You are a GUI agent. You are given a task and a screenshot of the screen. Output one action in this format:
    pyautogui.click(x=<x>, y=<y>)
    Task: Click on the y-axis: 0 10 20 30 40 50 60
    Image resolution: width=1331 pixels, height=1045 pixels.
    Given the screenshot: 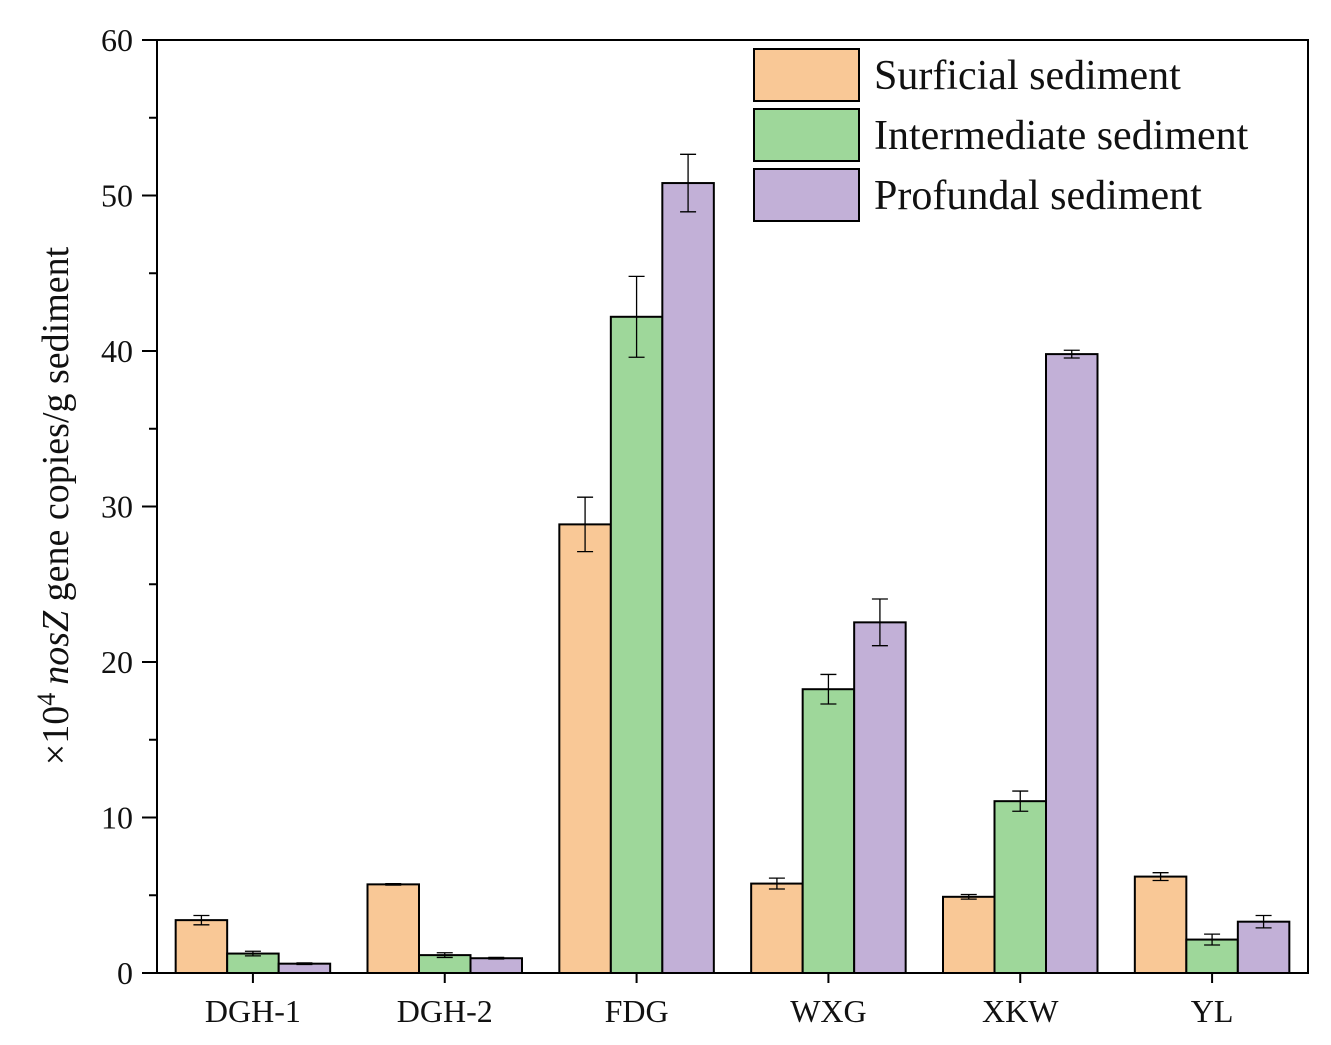 What is the action you would take?
    pyautogui.click(x=129, y=506)
    